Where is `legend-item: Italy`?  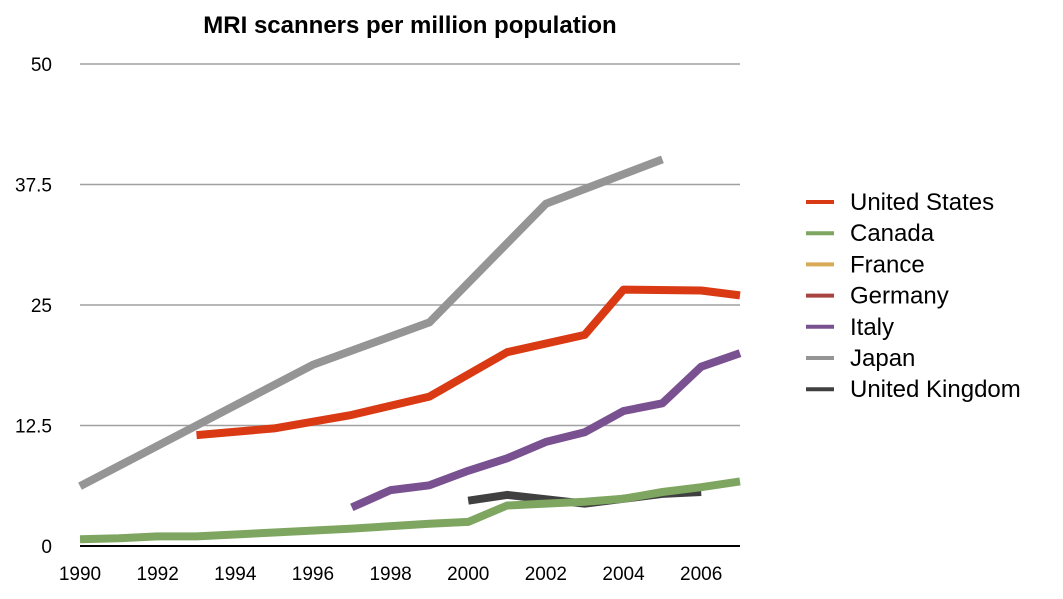
legend-item: Italy is located at coordinates (850, 327).